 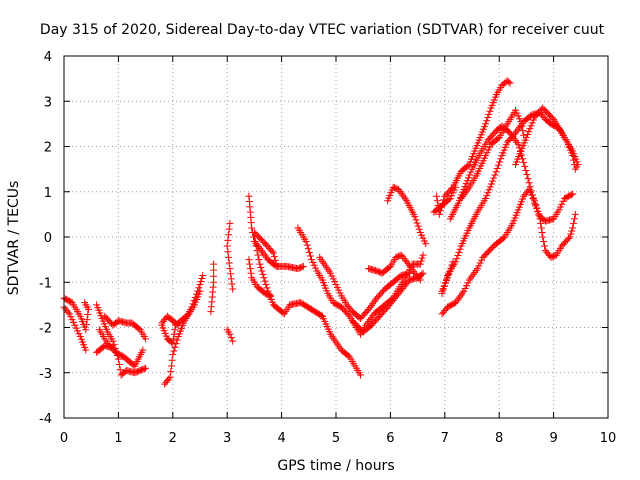 What do you see at coordinates (445, 438) in the screenshot?
I see `x-tick-label: 7` at bounding box center [445, 438].